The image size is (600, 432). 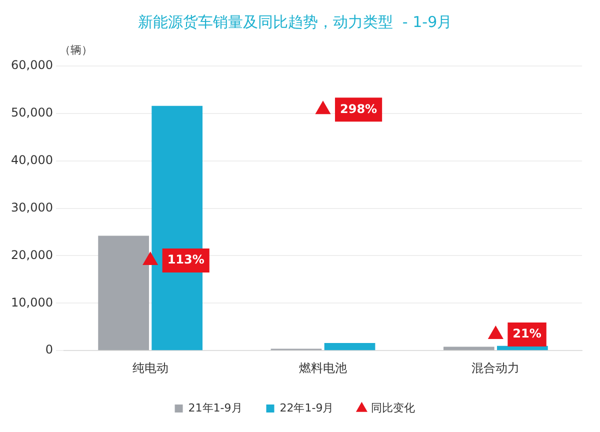 I want to click on x-tick-label: 纯电动, so click(x=150, y=367).